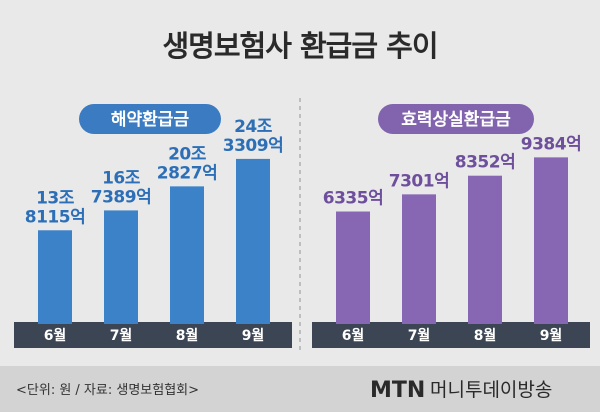  Describe the element at coordinates (397, 390) in the screenshot. I see `logo-mtn: MTN` at that location.